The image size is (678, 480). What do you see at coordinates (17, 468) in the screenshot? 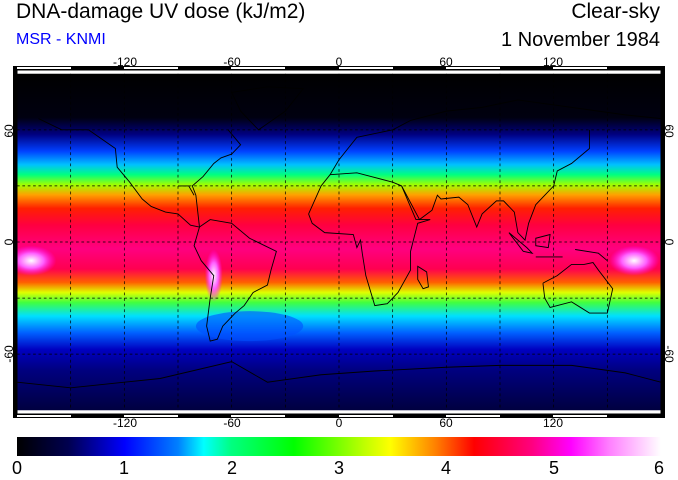
I see `colorbar-label: 0` at bounding box center [17, 468].